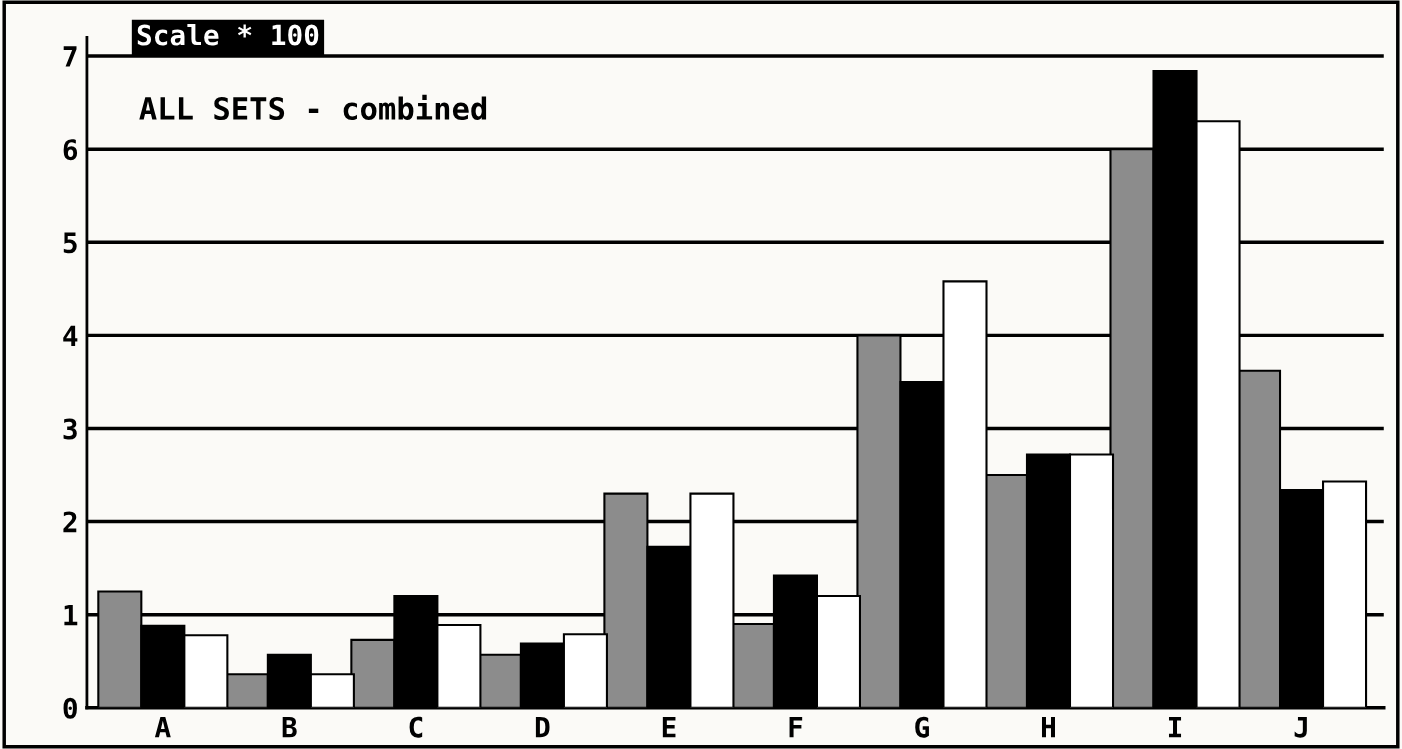  What do you see at coordinates (1300, 727) in the screenshot?
I see `x-tick-label: J` at bounding box center [1300, 727].